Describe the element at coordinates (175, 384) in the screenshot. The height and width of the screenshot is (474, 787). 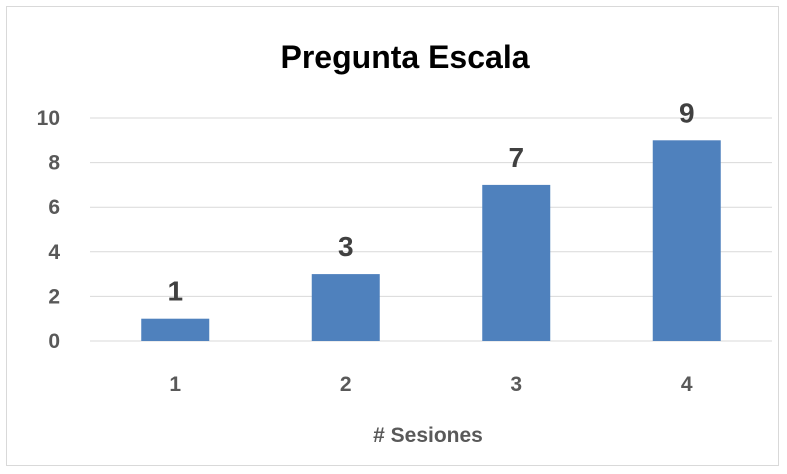
I see `x-tick-label: 1` at that location.